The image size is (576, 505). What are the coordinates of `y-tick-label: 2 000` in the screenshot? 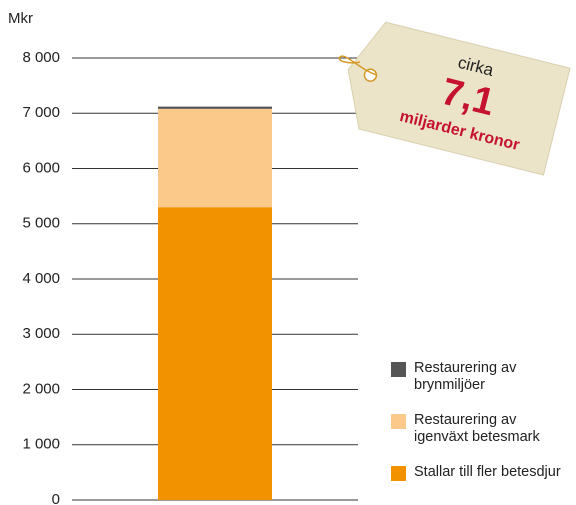 It's located at (41, 388).